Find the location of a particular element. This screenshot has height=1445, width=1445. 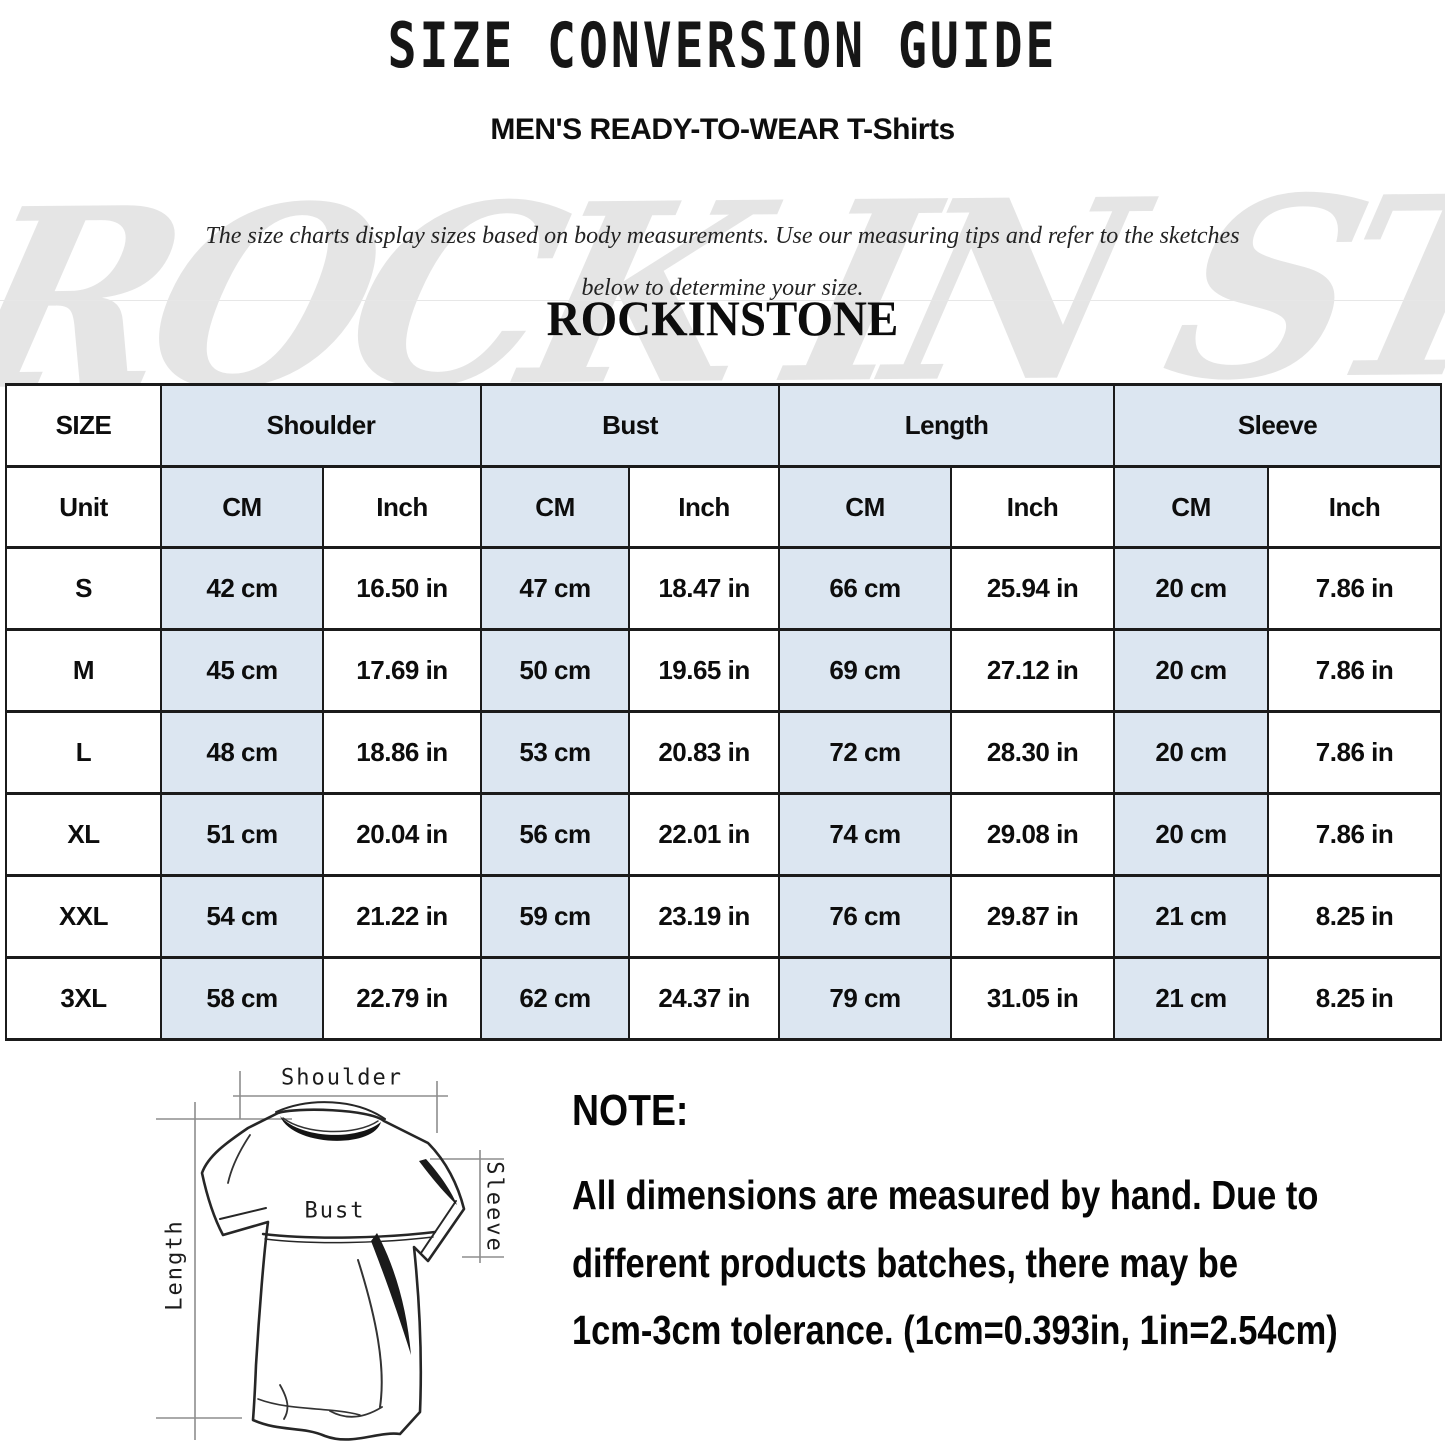

measure-cell: 58 cm is located at coordinates (242, 998).